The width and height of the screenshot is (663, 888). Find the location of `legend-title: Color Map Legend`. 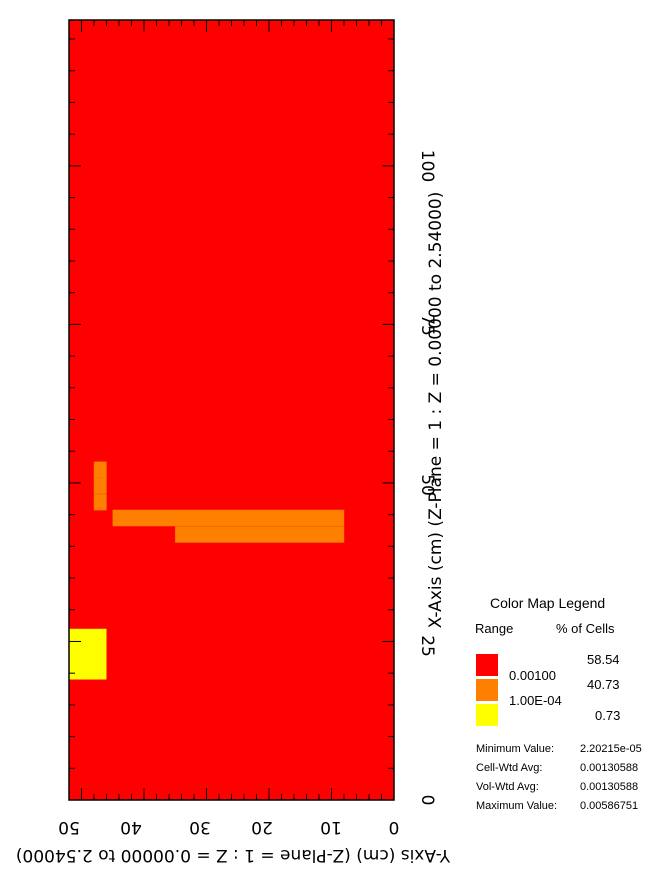

legend-title: Color Map Legend is located at coordinates (548, 603).